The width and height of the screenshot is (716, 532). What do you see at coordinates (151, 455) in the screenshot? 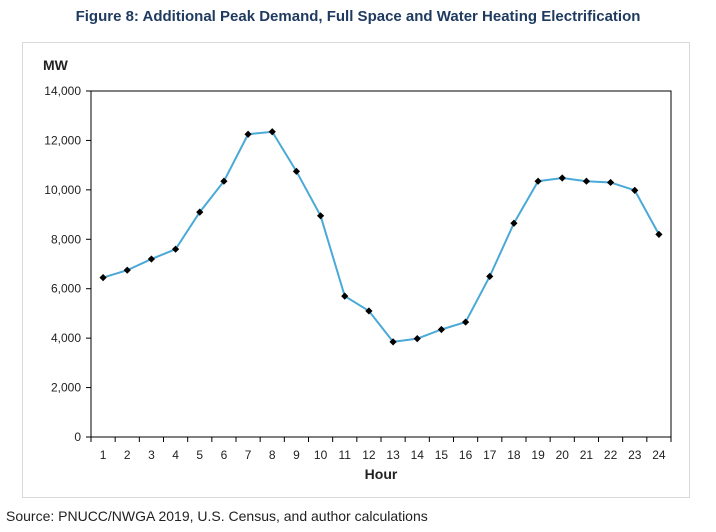
I see `x-tick-label: 3` at bounding box center [151, 455].